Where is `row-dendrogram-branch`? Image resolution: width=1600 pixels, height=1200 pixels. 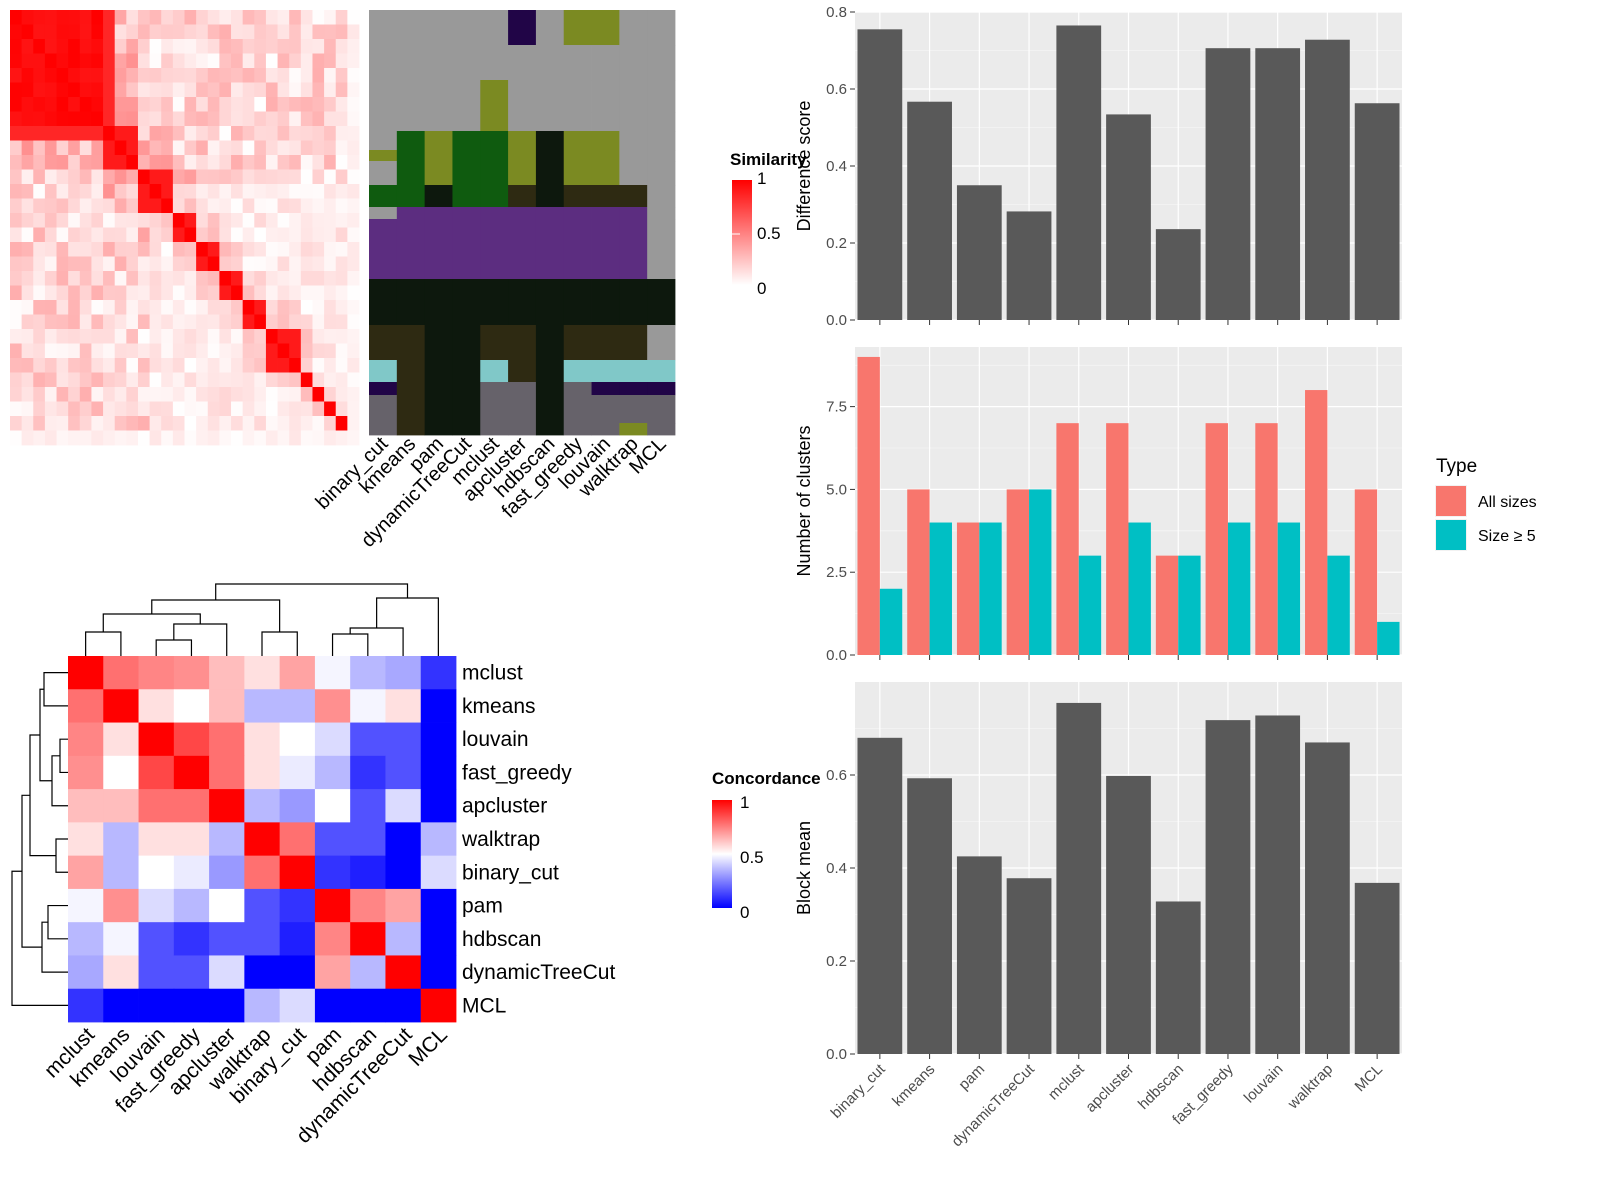
row-dendrogram-branch is located at coordinates (63, 756).